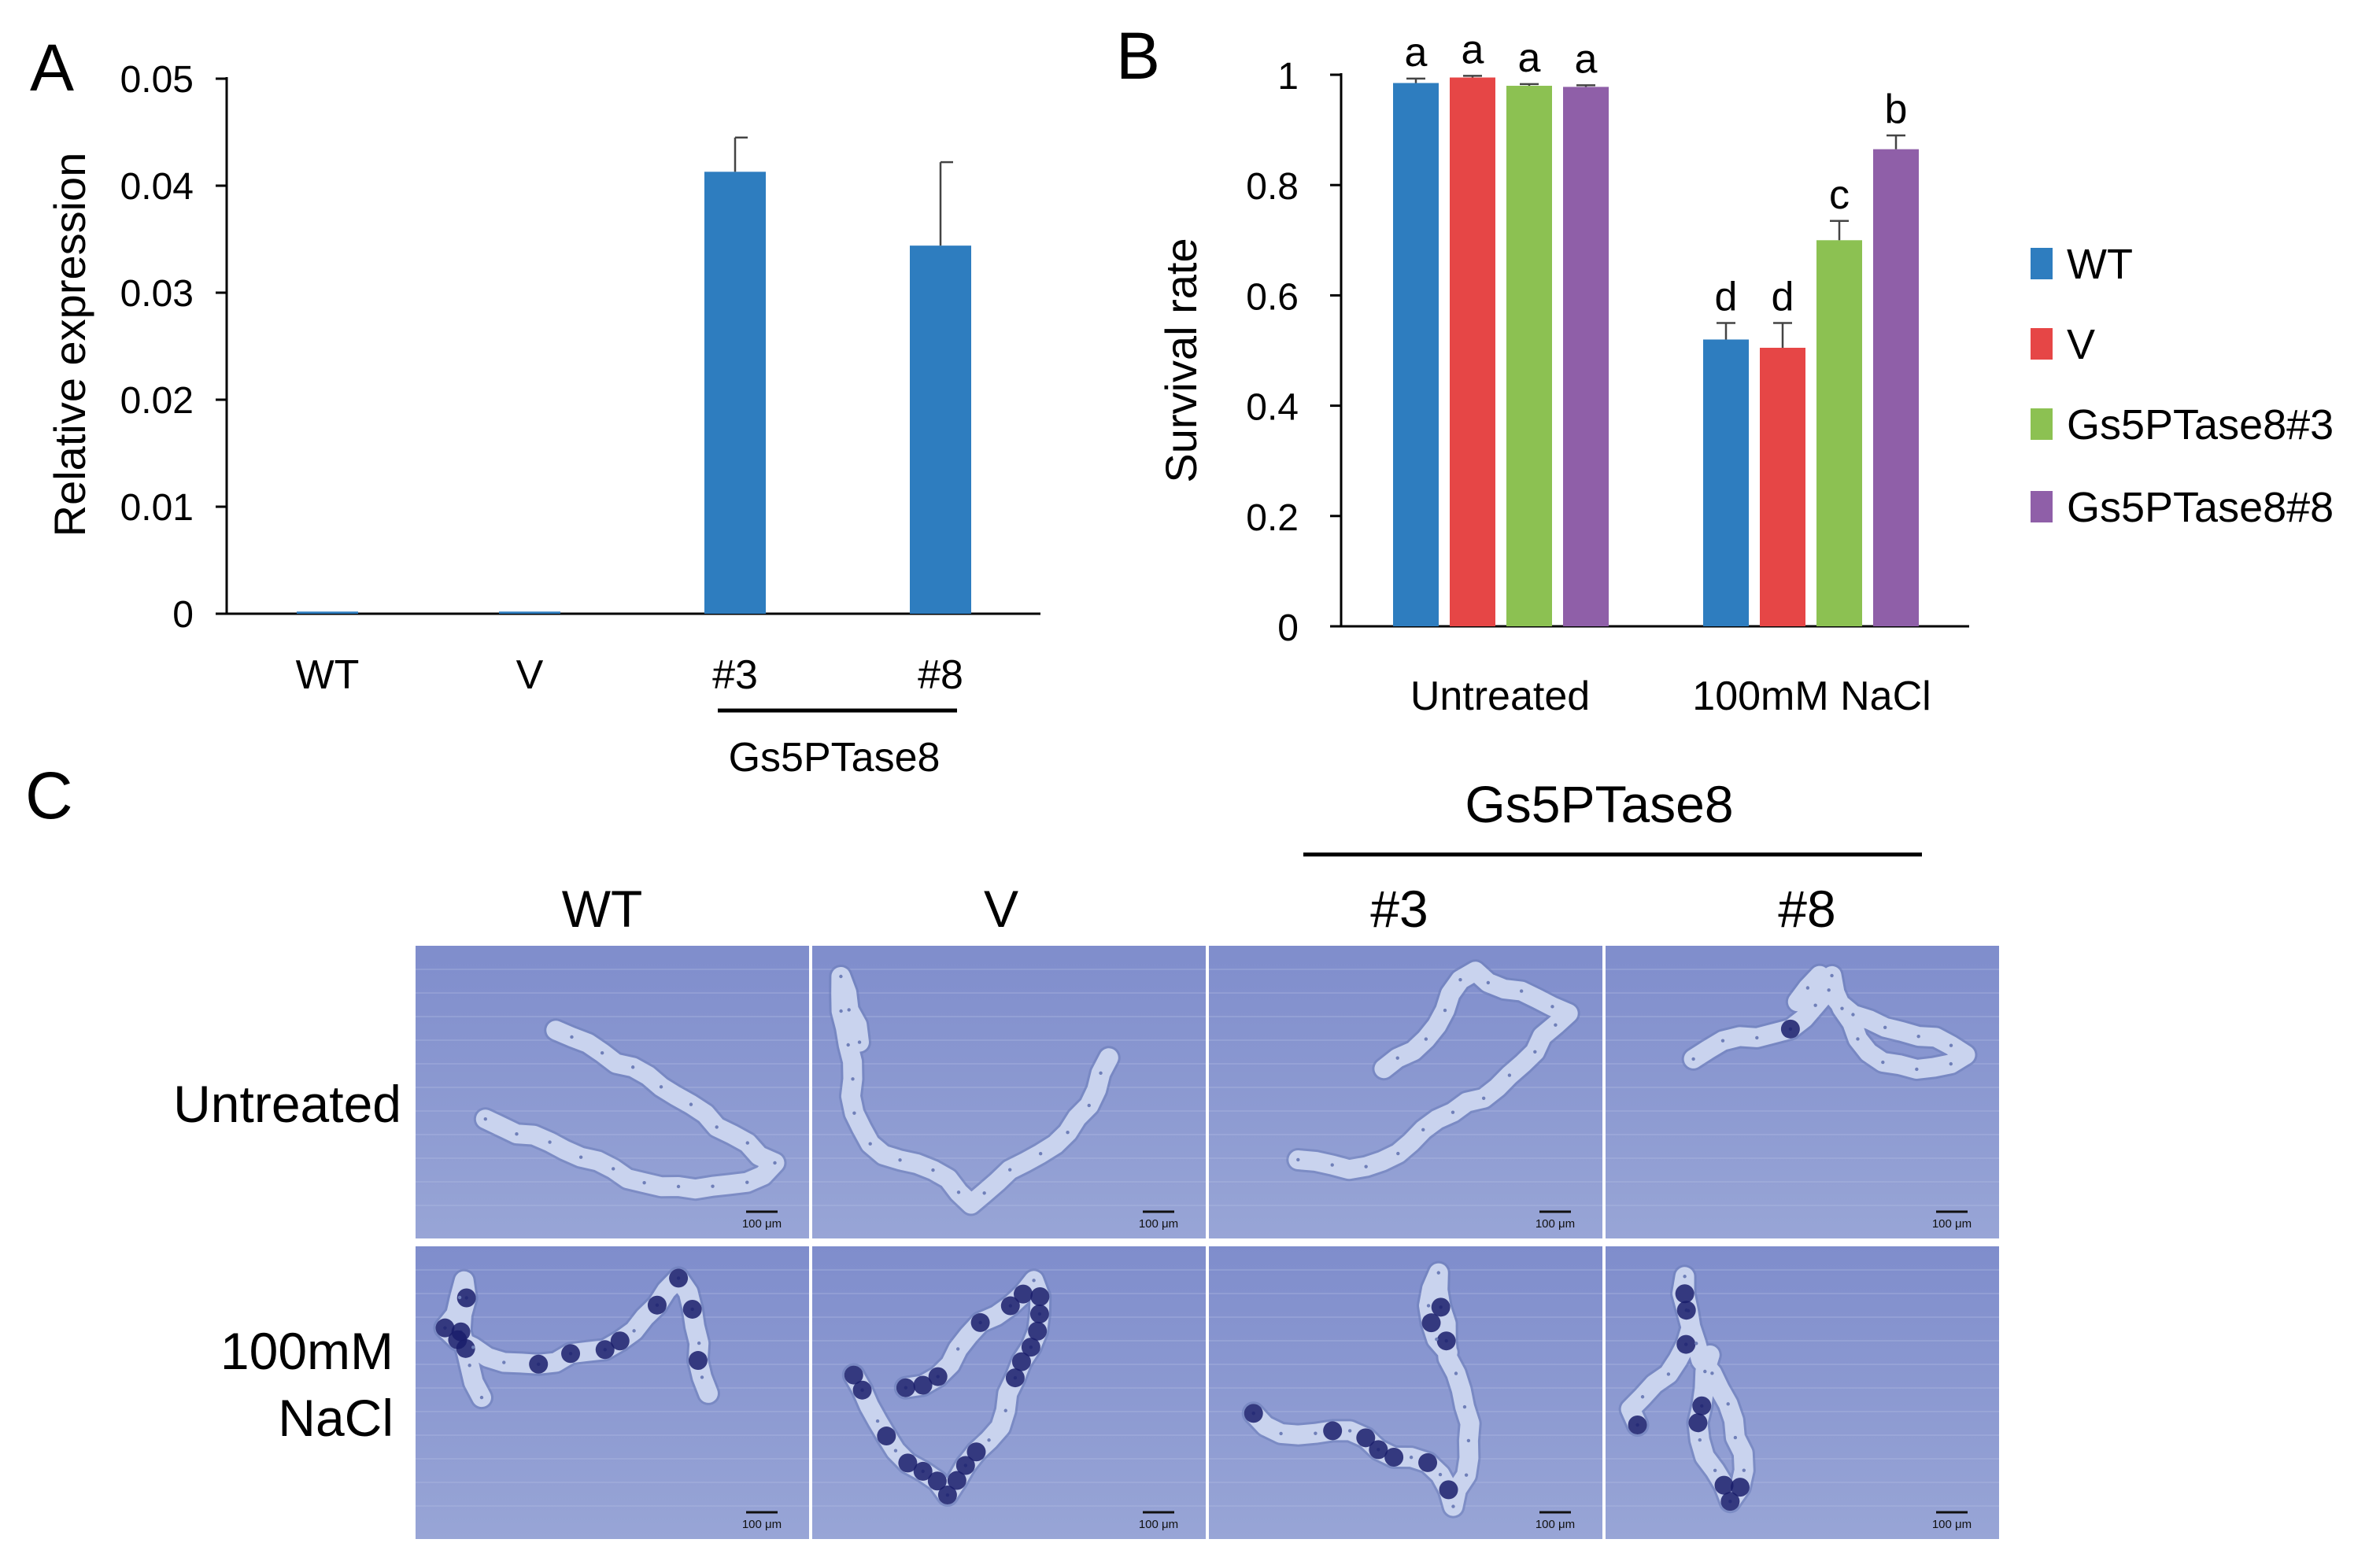 The height and width of the screenshot is (1565, 2380). Describe the element at coordinates (602, 909) in the screenshot. I see `panel-c-column-header: WT` at that location.